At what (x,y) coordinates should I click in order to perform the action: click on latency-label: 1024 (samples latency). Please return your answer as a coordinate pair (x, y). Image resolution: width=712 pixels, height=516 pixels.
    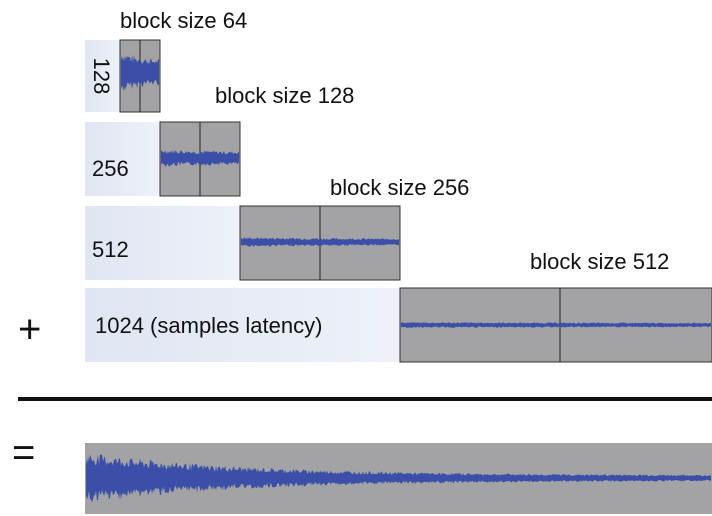
    Looking at the image, I should click on (208, 325).